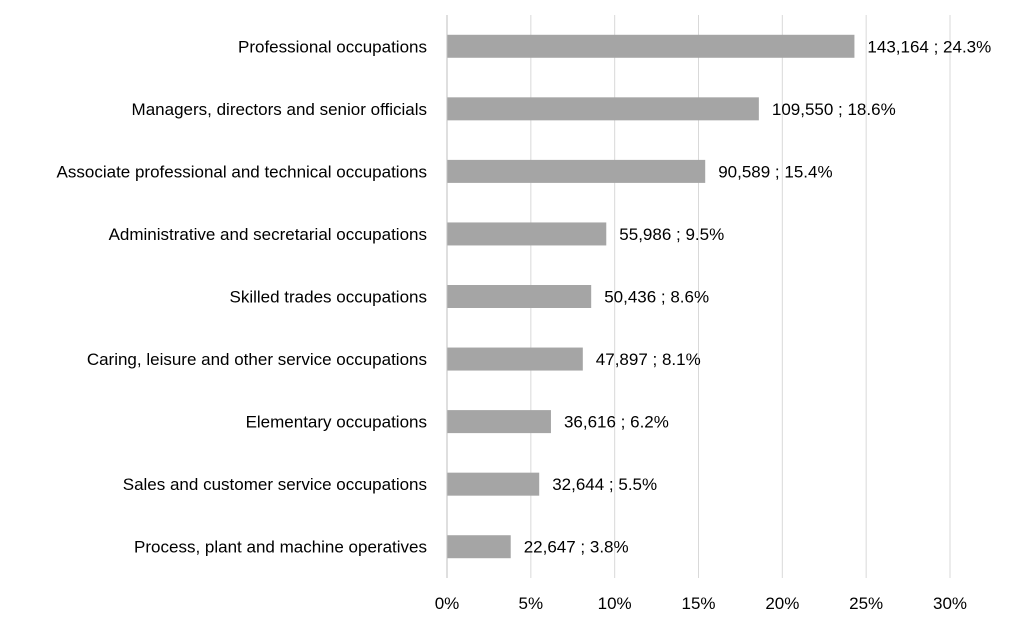 This screenshot has height=631, width=1024. Describe the element at coordinates (576, 547) in the screenshot. I see `data-label: 22,647 ; 3.8%` at that location.